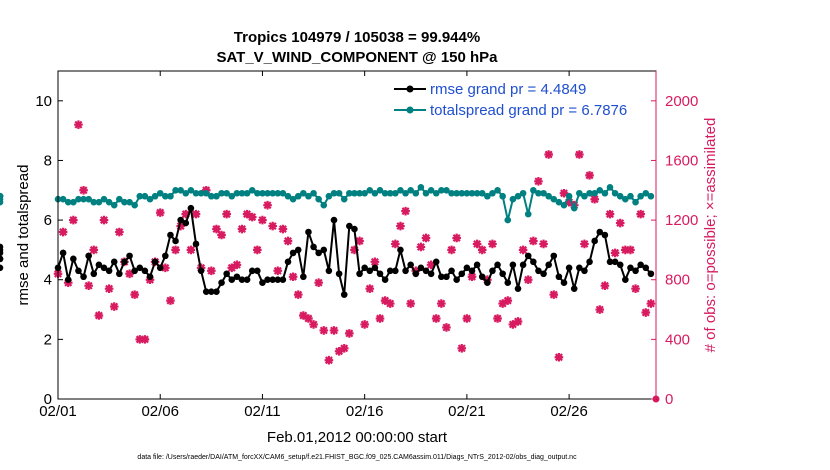 The height and width of the screenshot is (470, 830). I want to click on y2-tick-label: 1600, so click(681, 160).